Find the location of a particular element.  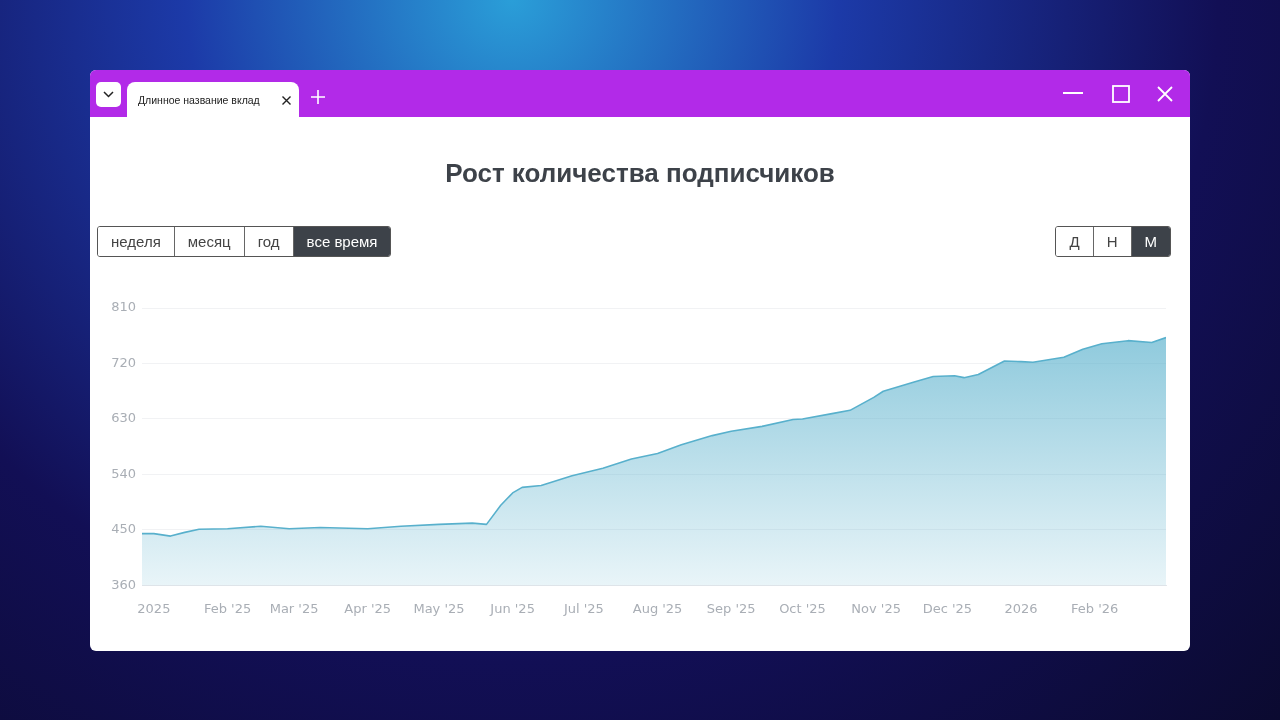

x-tick-label: Feb '26 is located at coordinates (1095, 608).